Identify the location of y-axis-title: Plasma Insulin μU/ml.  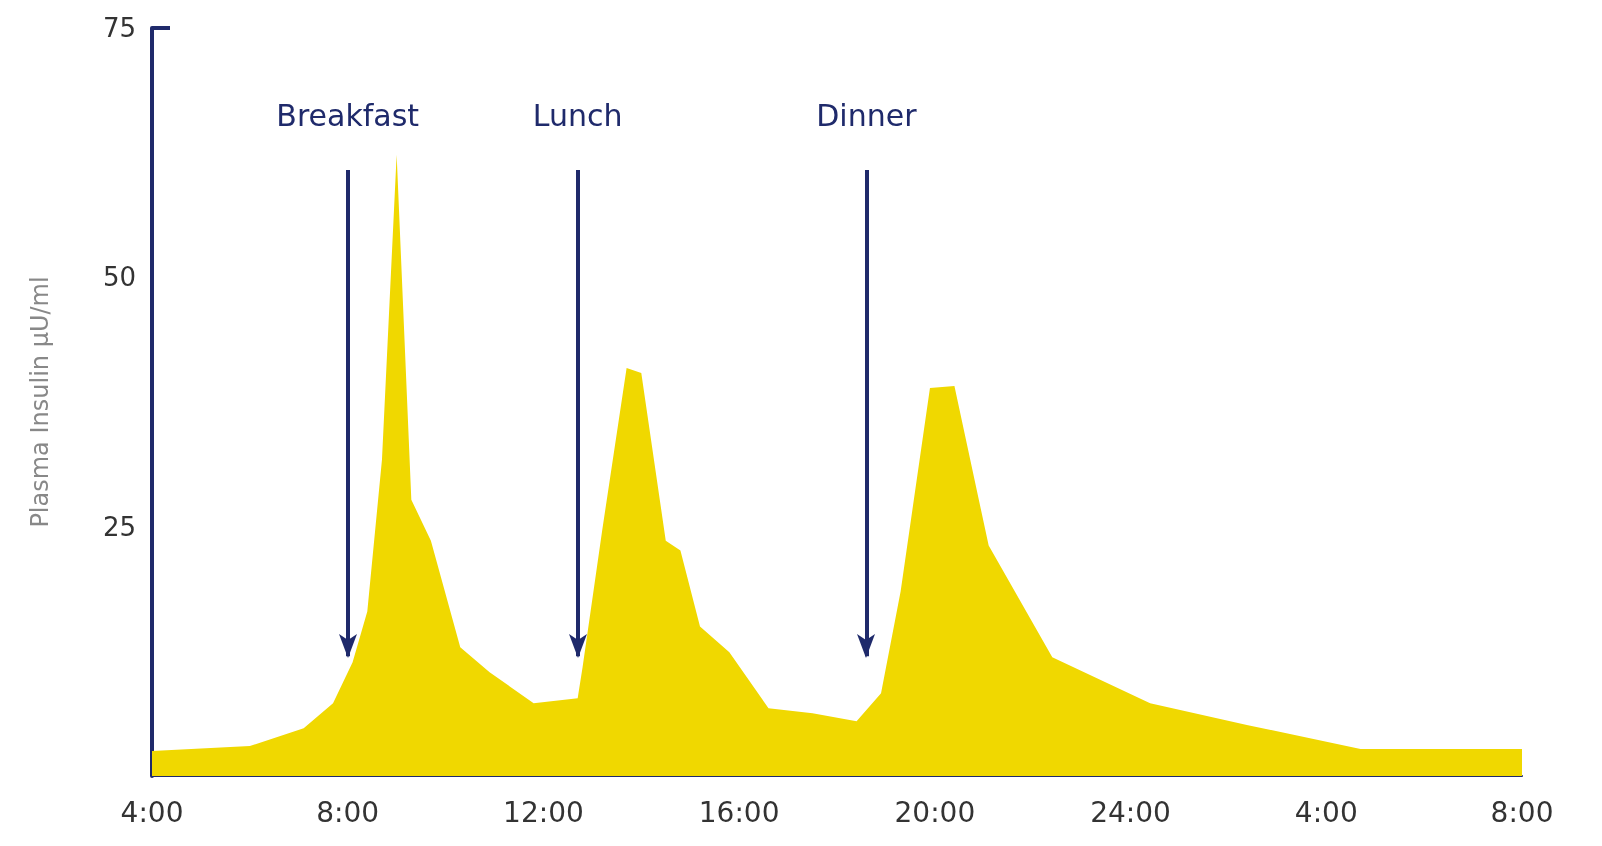
(40, 402).